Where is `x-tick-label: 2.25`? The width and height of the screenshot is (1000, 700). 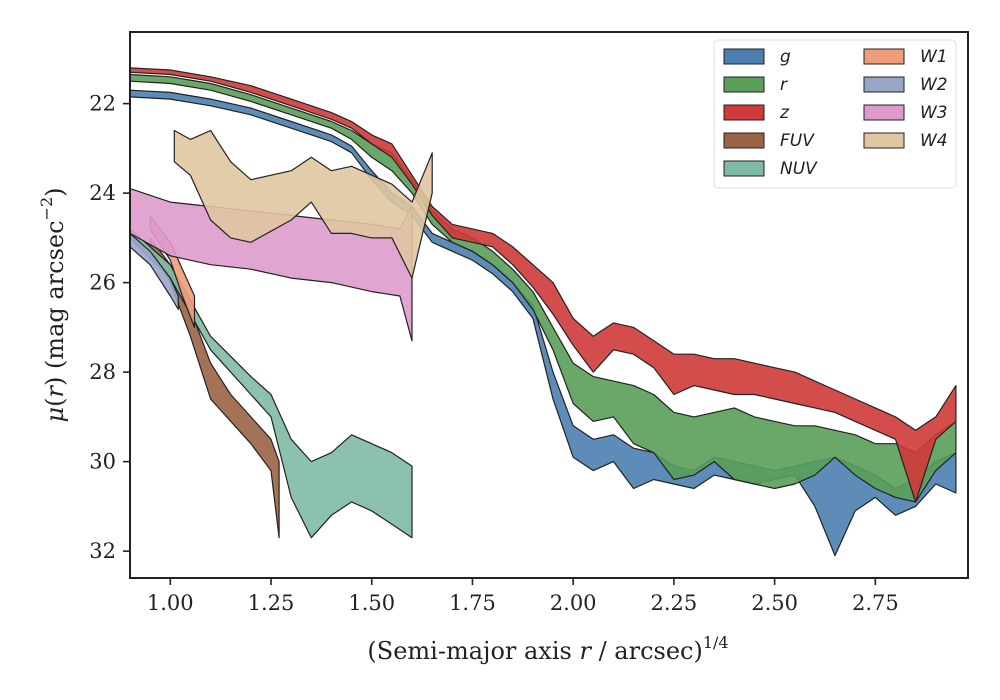 x-tick-label: 2.25 is located at coordinates (674, 603).